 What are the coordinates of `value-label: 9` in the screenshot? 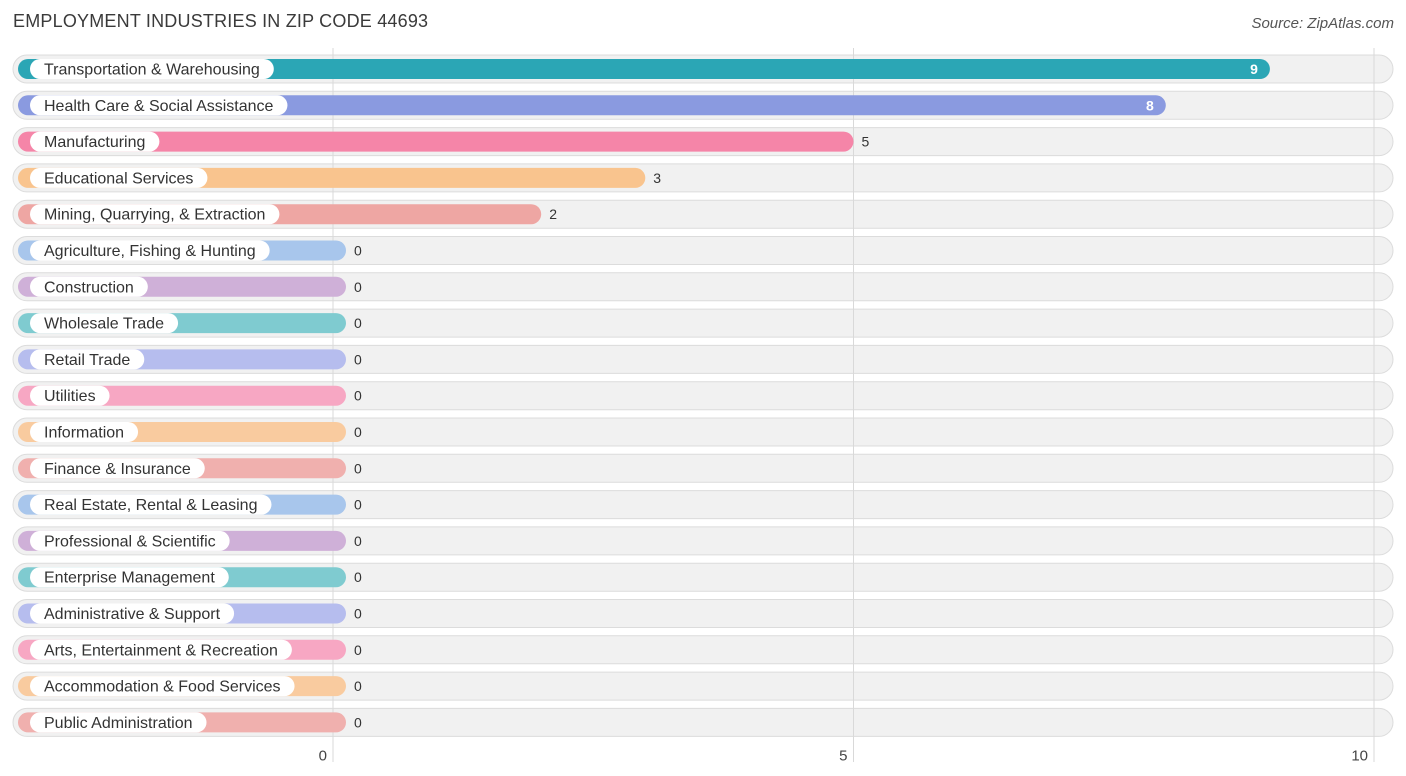 It's located at (1254, 69).